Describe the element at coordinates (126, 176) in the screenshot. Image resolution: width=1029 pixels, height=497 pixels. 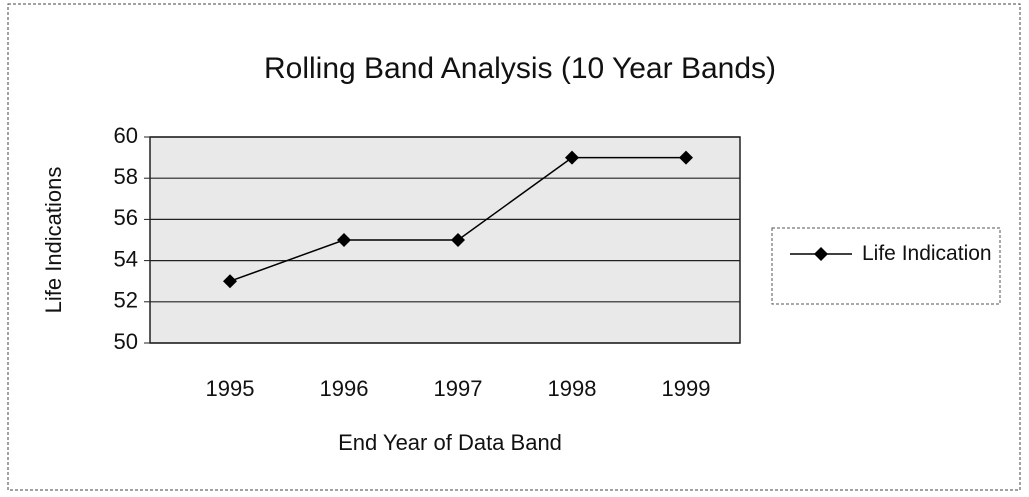
I see `y-tick-label: 58` at that location.